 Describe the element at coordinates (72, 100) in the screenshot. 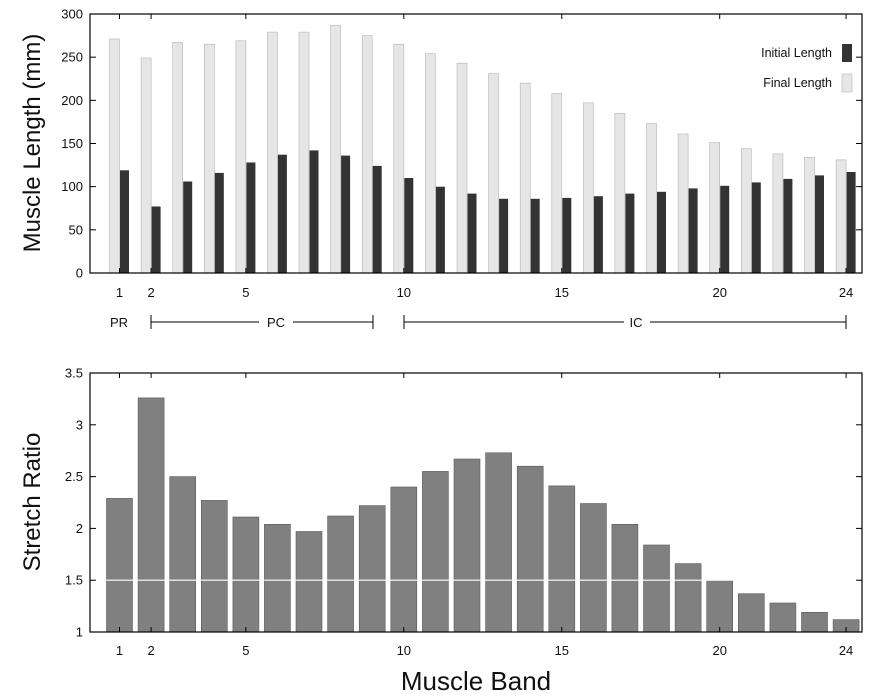

I see `y-tick-label: 200` at that location.